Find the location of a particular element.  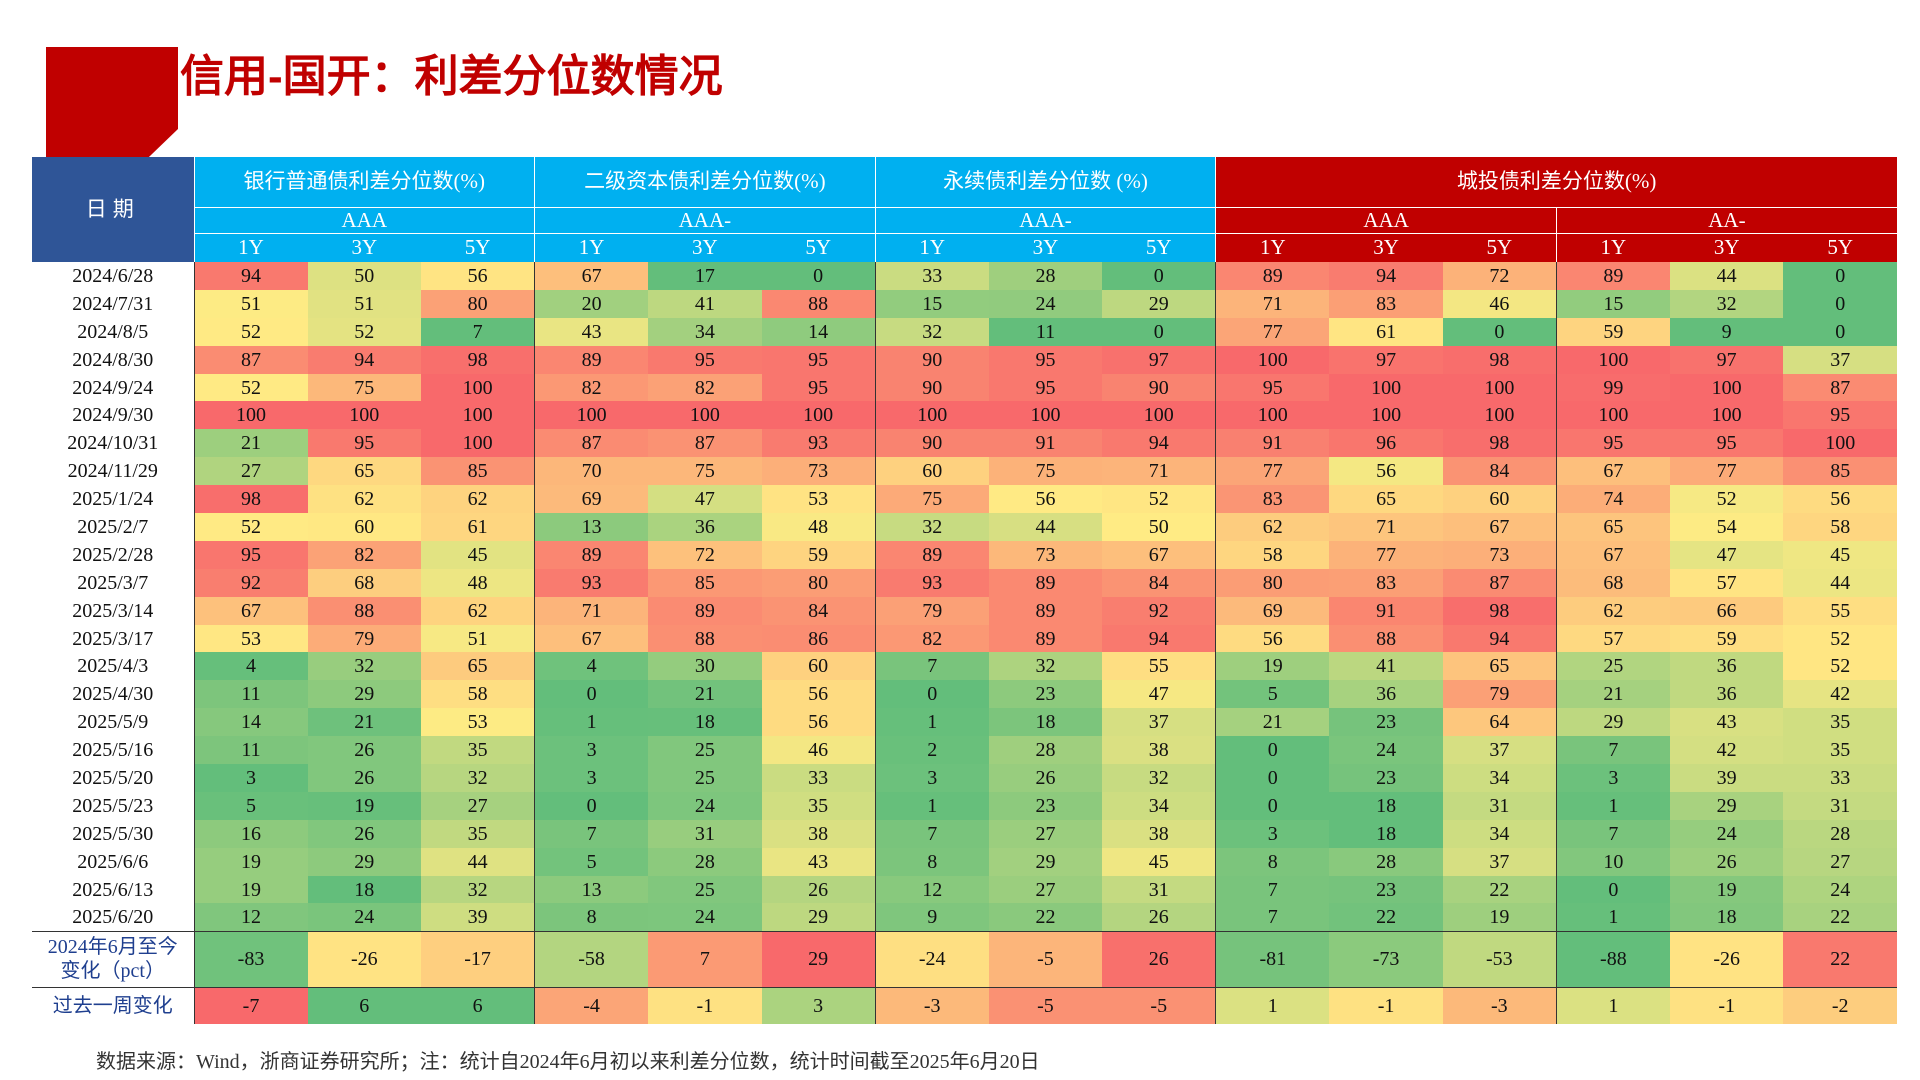

term-header: 1Y is located at coordinates (1612, 247).